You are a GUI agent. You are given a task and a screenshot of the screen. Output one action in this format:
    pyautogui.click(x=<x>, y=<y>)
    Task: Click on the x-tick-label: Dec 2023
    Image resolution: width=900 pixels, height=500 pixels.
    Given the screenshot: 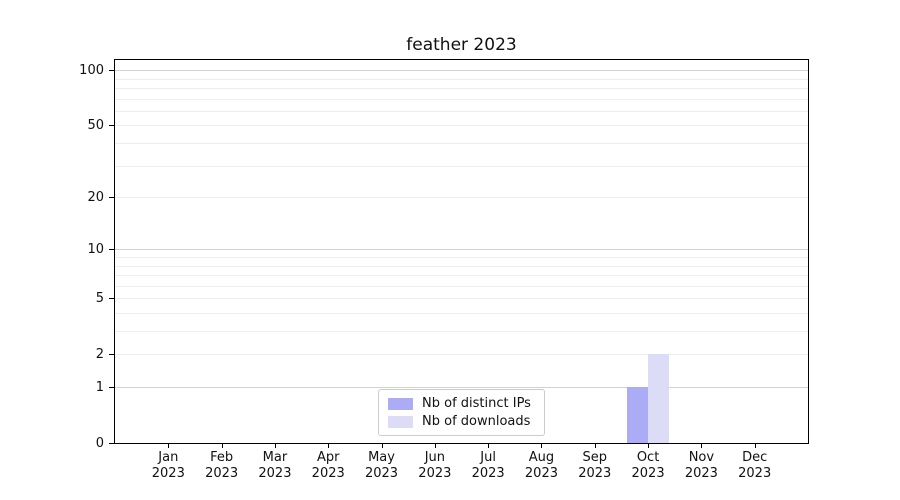 What is the action you would take?
    pyautogui.click(x=755, y=466)
    